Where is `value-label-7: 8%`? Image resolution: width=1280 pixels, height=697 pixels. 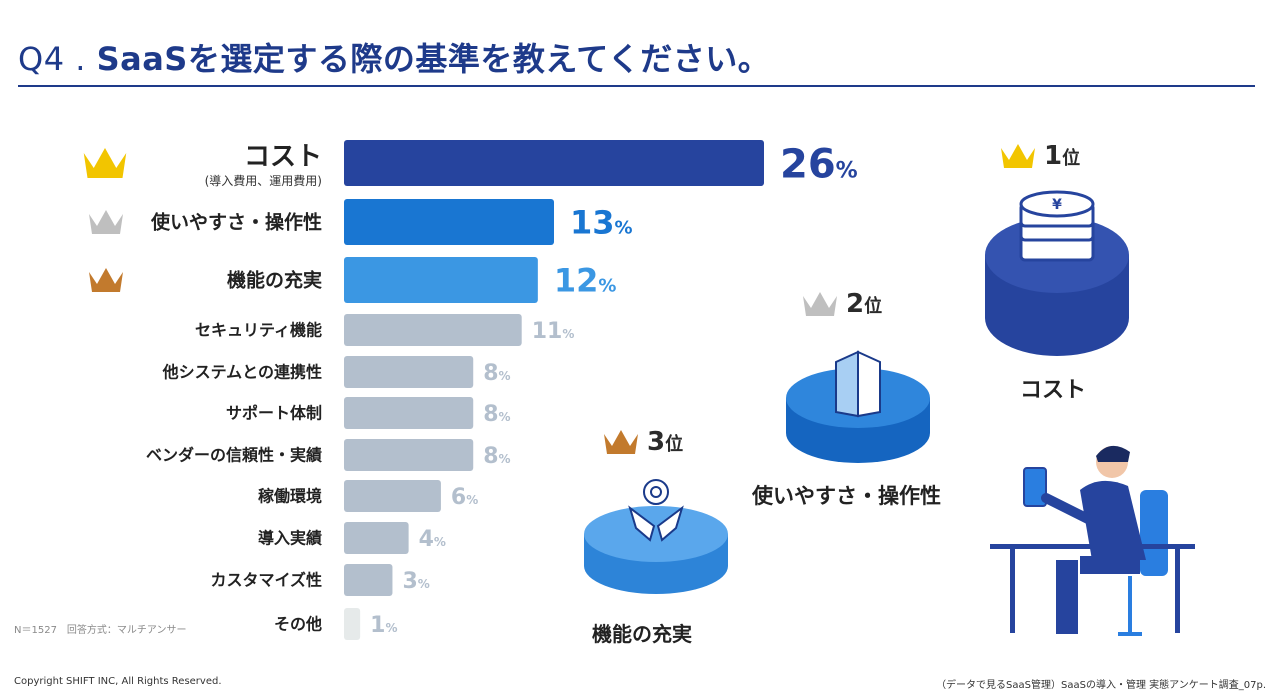 value-label-7: 8% is located at coordinates (496, 456).